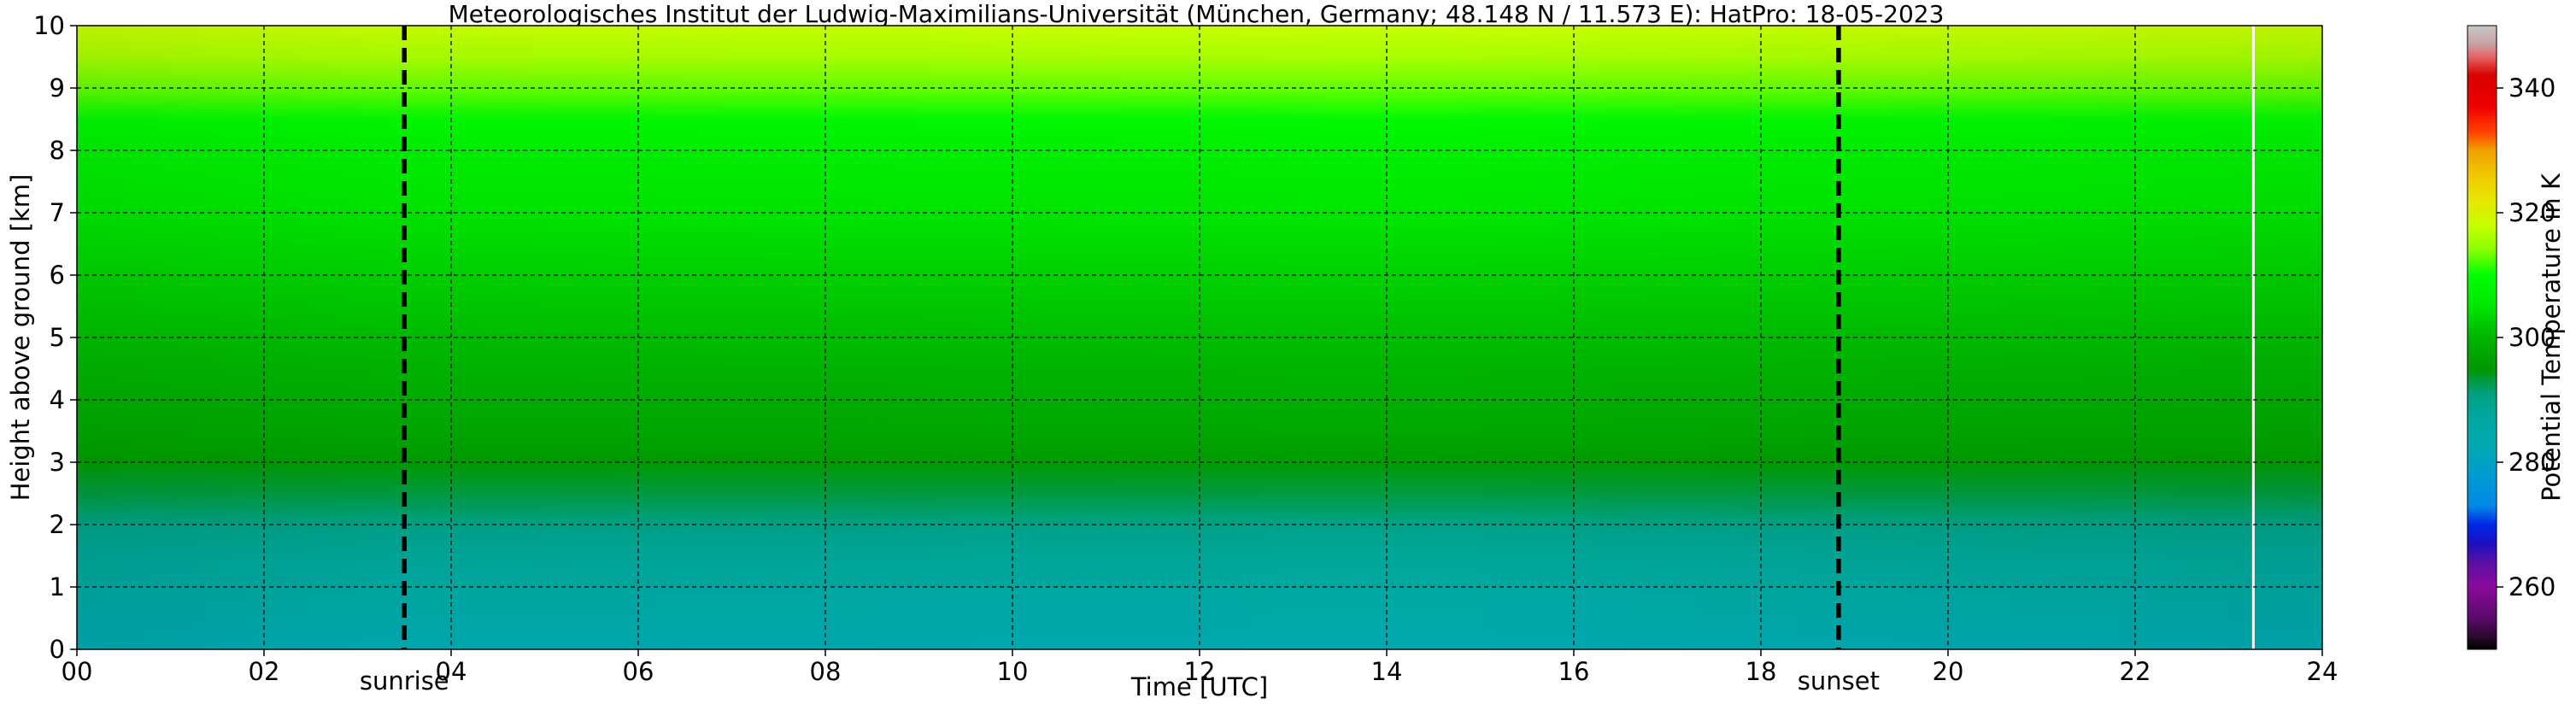 This screenshot has width=2576, height=704. What do you see at coordinates (1387, 671) in the screenshot?
I see `x-tick-label: 14` at bounding box center [1387, 671].